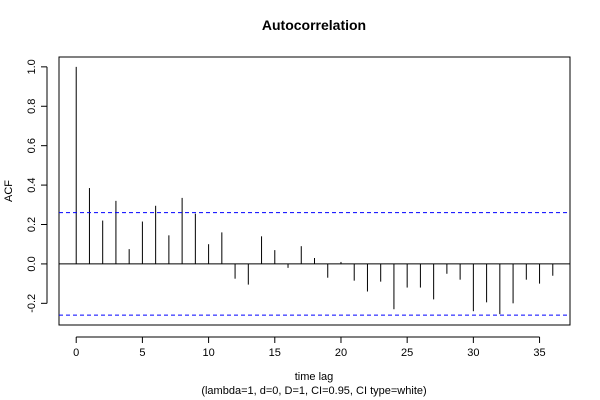 The image size is (600, 400). I want to click on chart-title: Autocorrelation, so click(314, 25).